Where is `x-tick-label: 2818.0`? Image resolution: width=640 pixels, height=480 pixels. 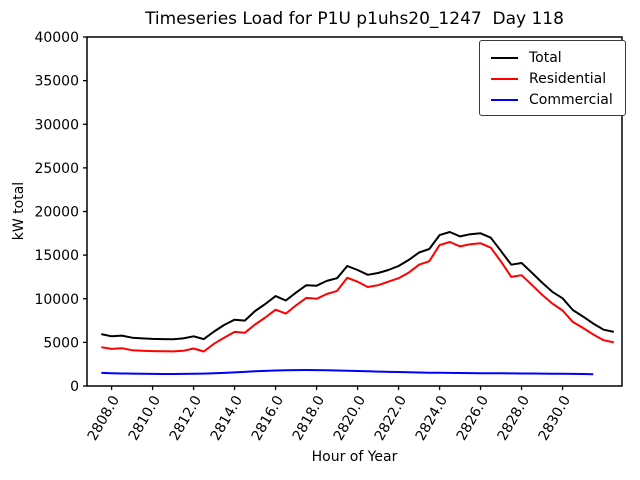 x-tick-label: 2818.0 is located at coordinates (309, 418).